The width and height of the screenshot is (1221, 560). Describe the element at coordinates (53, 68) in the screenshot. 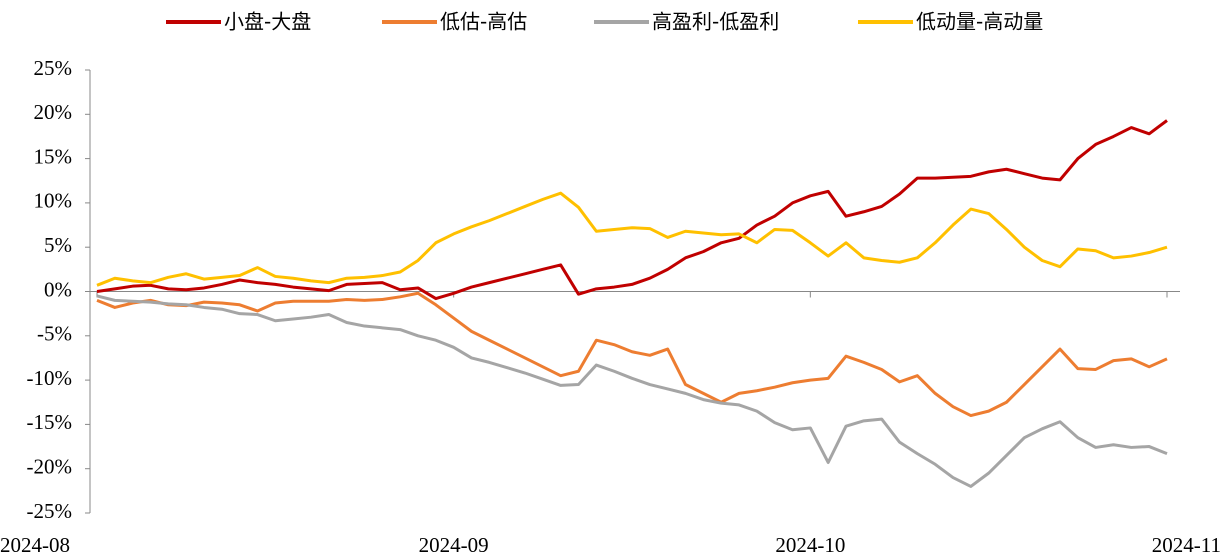

I see `y-tick-label: 25%` at that location.